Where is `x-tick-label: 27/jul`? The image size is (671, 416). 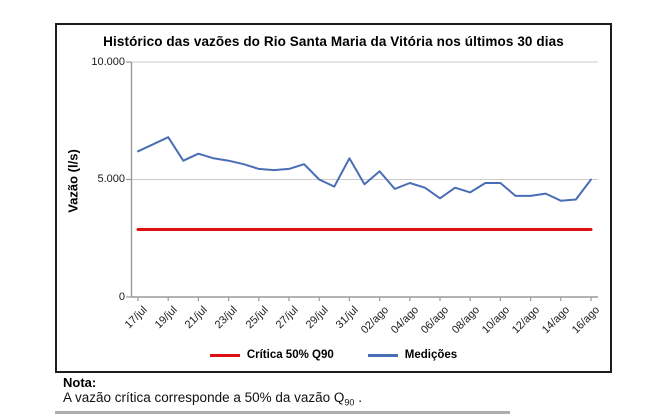 x-tick-label: 27/jul is located at coordinates (287, 318).